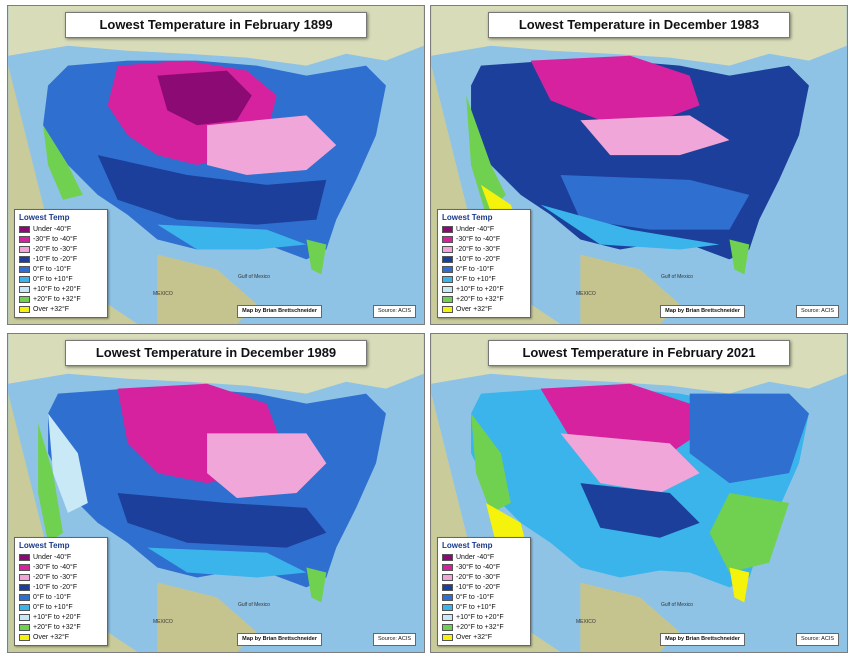 The width and height of the screenshot is (850, 657). What do you see at coordinates (639, 353) in the screenshot?
I see `panel-title: Lowest Temperature in February 2021` at bounding box center [639, 353].